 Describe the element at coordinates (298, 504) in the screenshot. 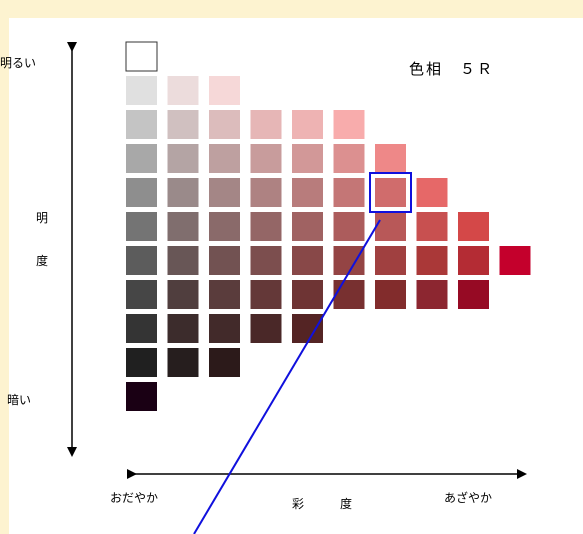

I see `chroma-axis-title-1: 彩` at that location.